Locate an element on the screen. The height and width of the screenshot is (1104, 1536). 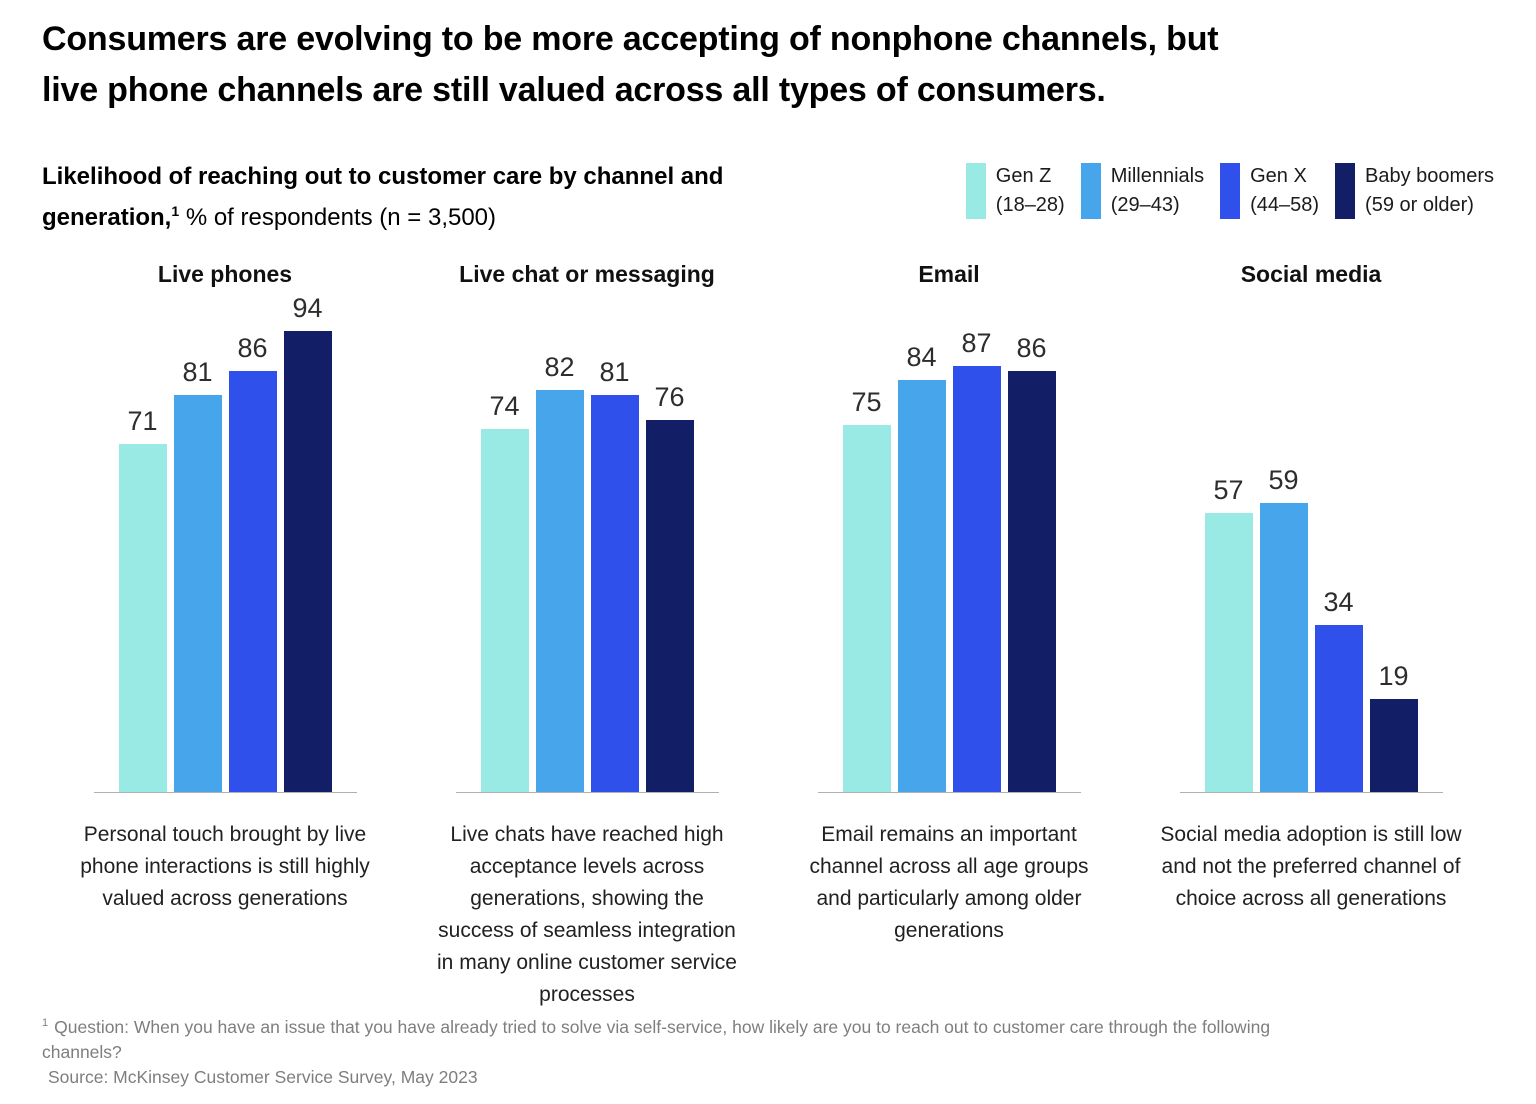
bar-value: 57 is located at coordinates (1228, 489).